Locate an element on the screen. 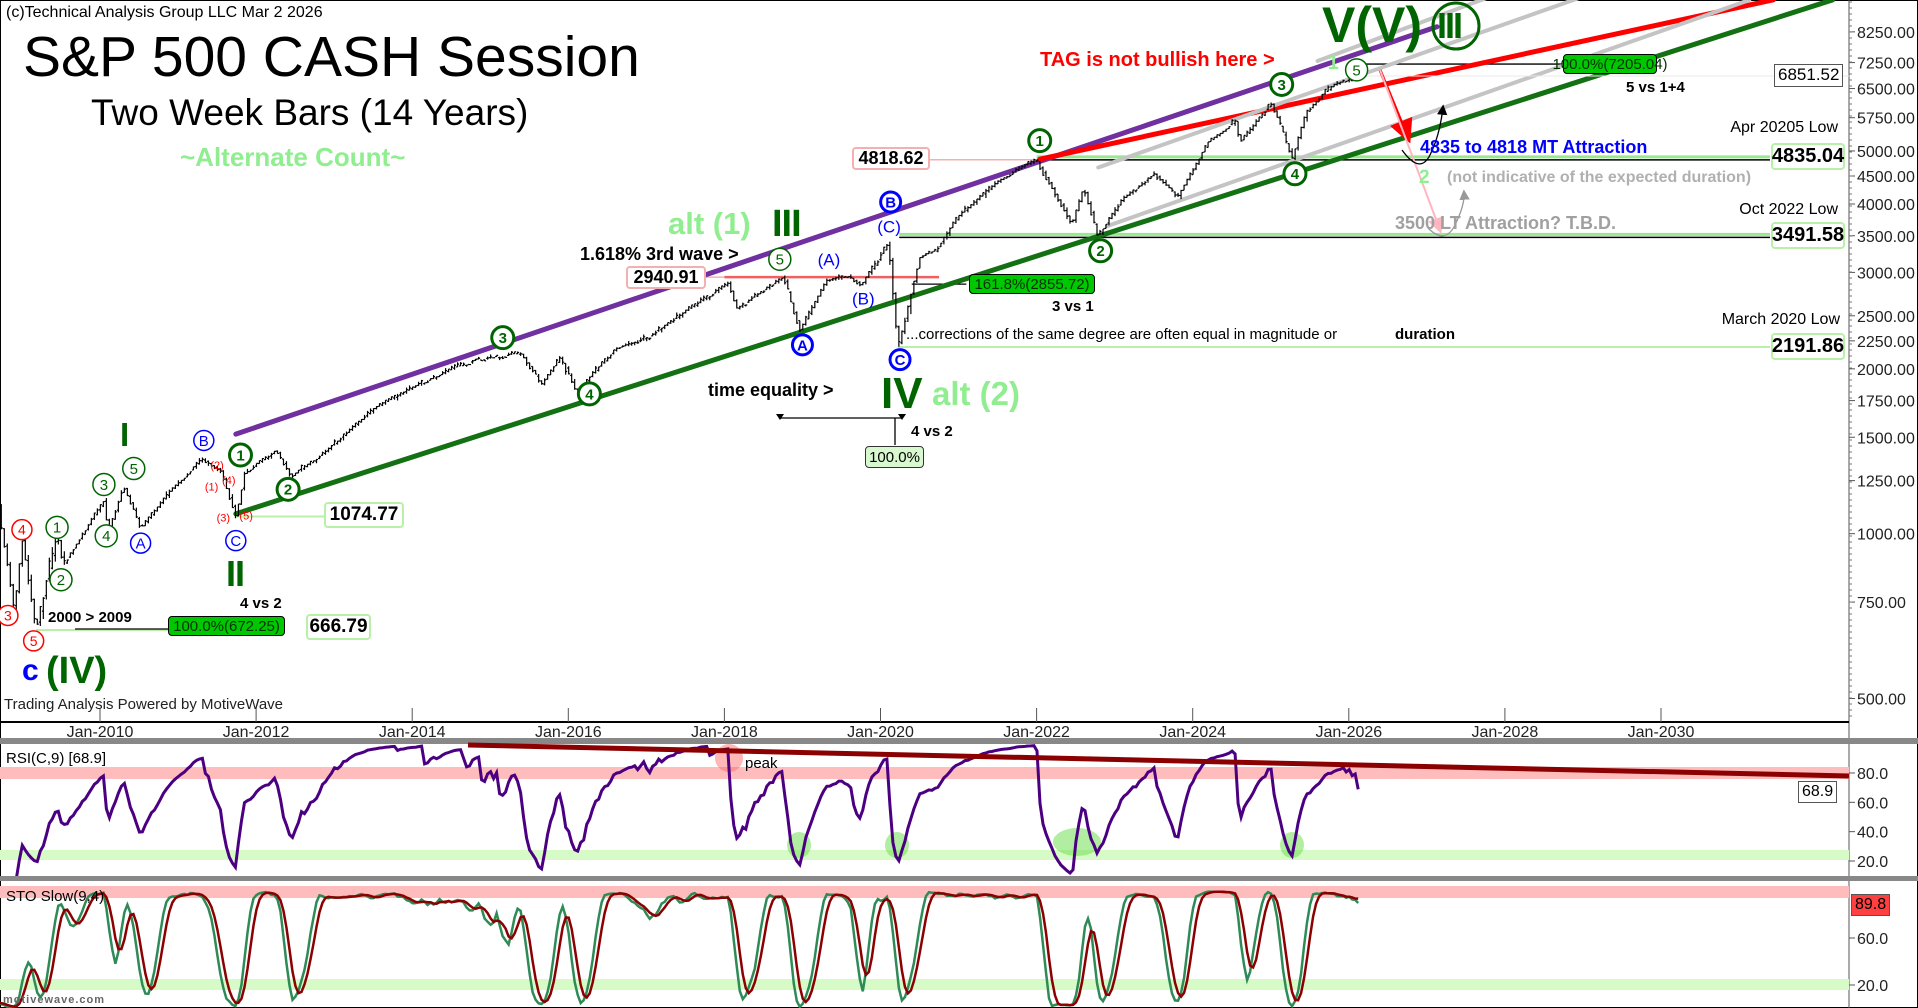 This screenshot has width=1918, height=1008. rsi-tick-label: 80.0 is located at coordinates (1872, 774).